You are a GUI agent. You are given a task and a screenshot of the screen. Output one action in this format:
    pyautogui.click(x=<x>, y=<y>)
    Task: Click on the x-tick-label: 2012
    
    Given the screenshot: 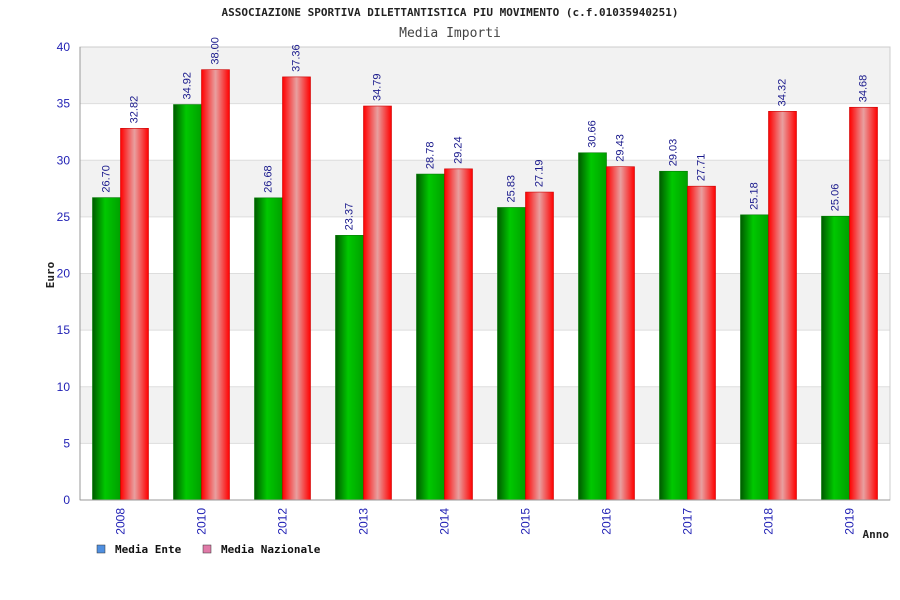 What is the action you would take?
    pyautogui.click(x=283, y=521)
    